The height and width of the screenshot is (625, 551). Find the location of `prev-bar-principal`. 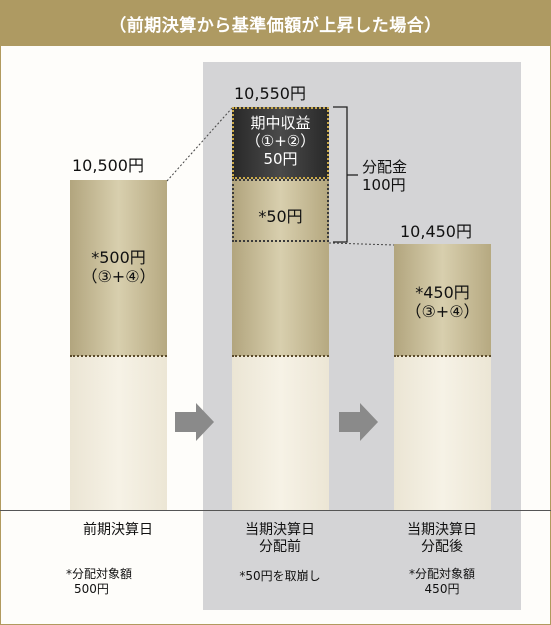

prev-bar-principal is located at coordinates (118, 433).